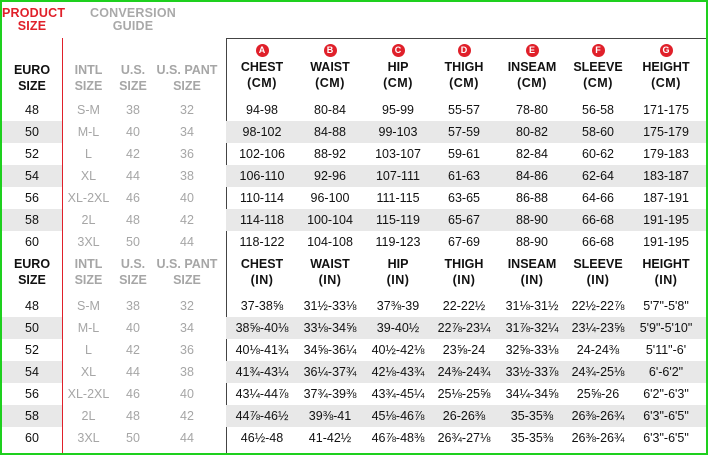  Describe the element at coordinates (32, 272) in the screenshot. I see `in-euro-size-header: EURO SIZE` at that location.